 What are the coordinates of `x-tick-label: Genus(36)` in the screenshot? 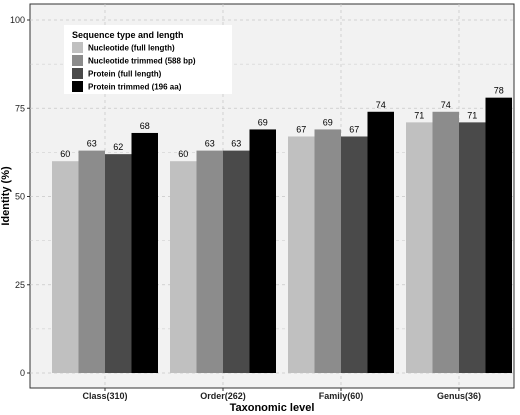 It's located at (459, 396).